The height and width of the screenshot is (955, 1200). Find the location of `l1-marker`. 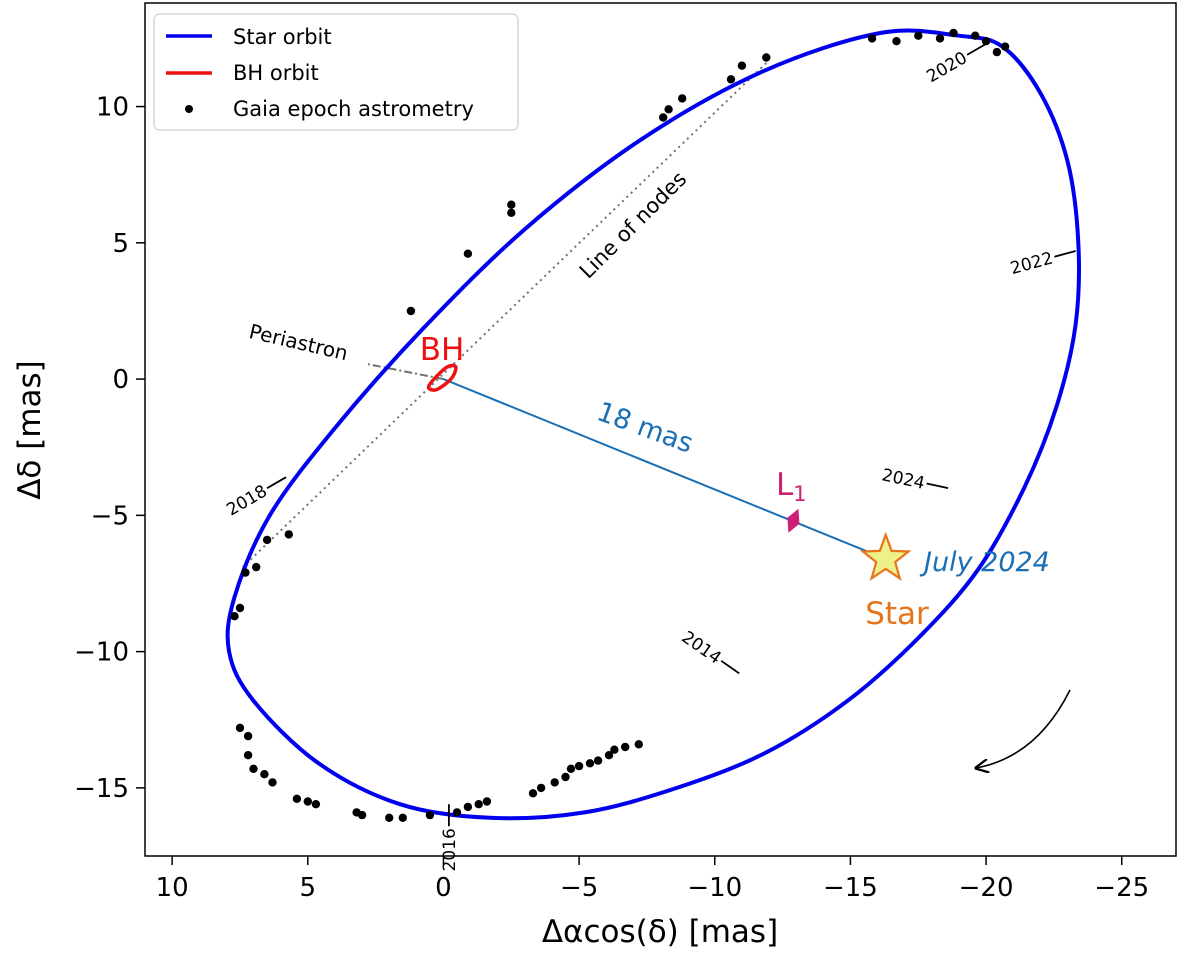

l1-marker is located at coordinates (793, 520).